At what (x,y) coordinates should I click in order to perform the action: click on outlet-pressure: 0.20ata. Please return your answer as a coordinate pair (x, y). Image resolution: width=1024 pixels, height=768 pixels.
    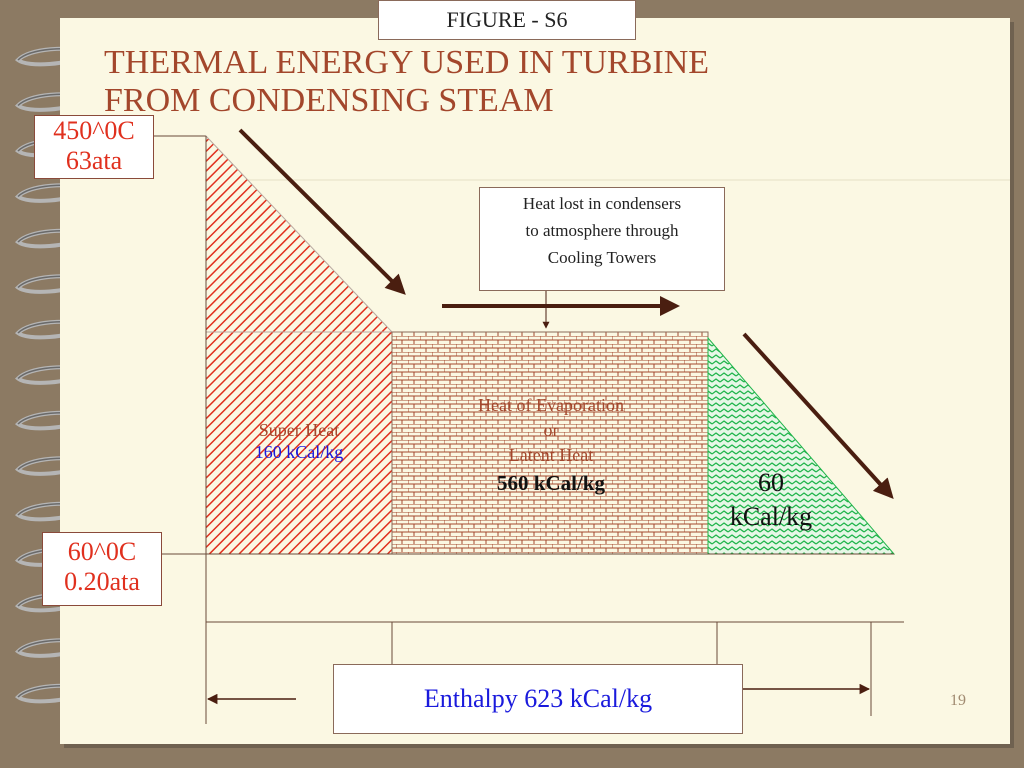
    Looking at the image, I should click on (102, 581).